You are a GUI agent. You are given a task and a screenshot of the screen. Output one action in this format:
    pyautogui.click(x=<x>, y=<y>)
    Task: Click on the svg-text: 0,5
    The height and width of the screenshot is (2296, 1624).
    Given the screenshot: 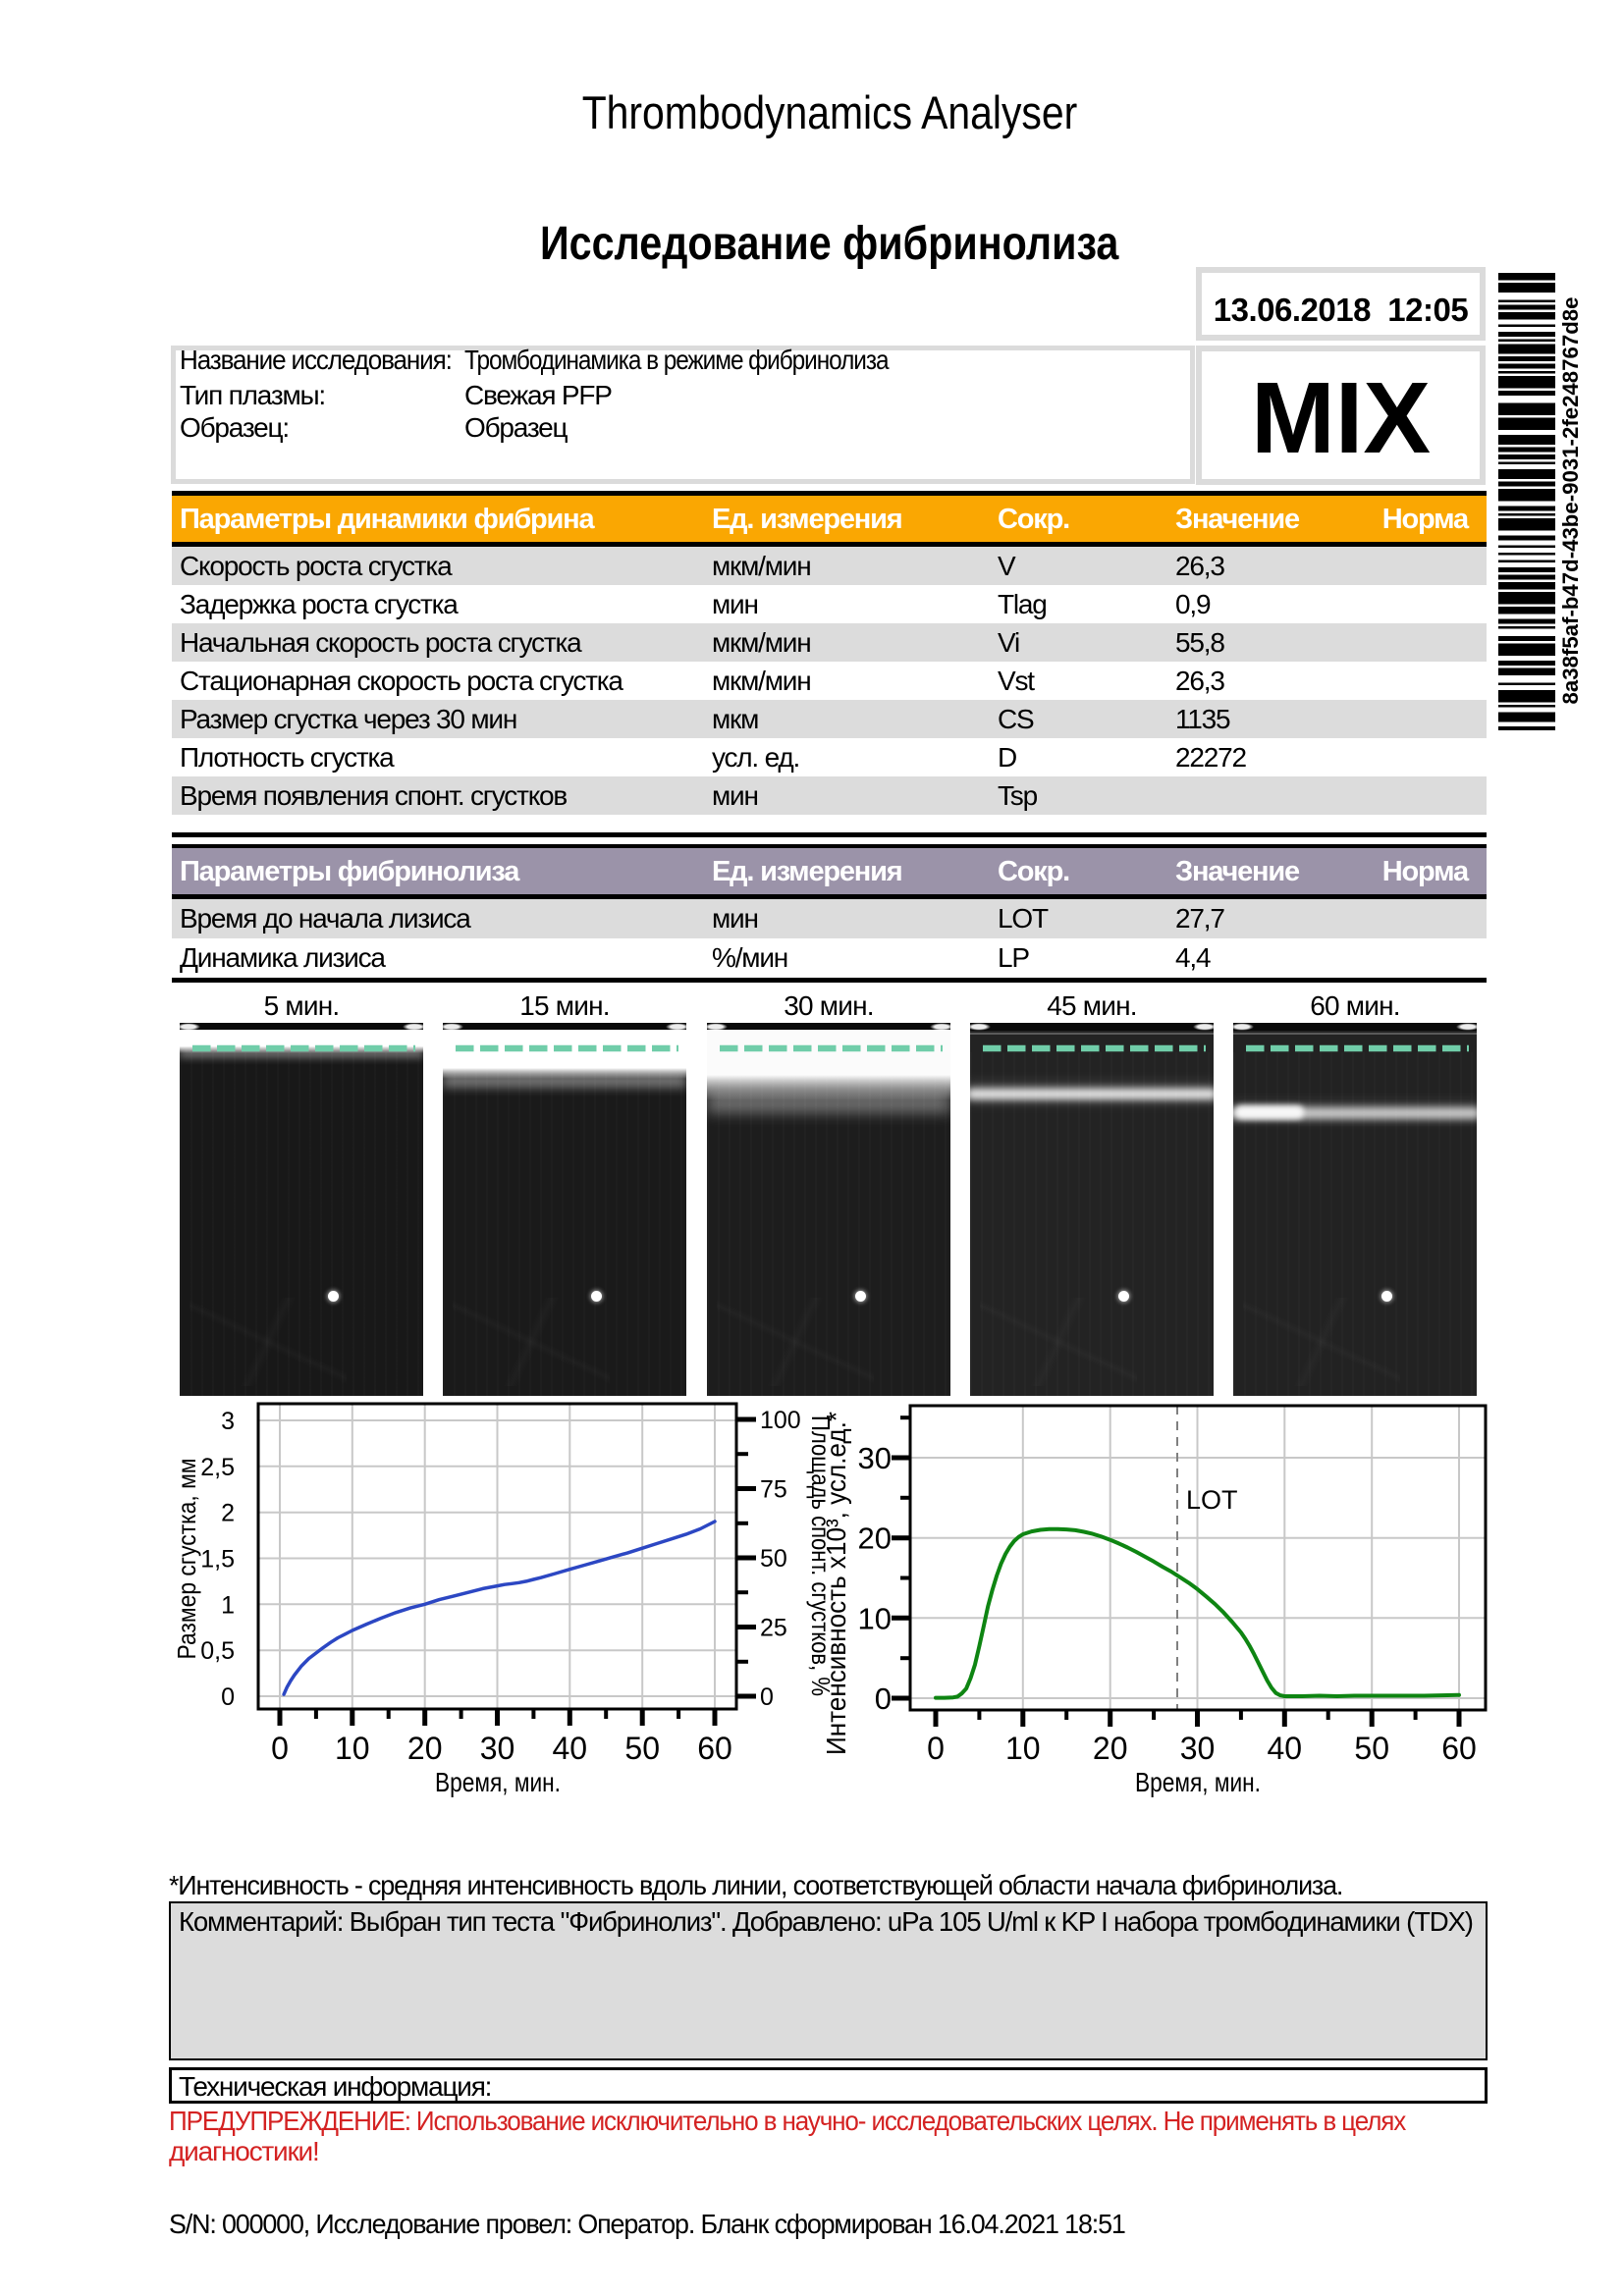 What is the action you would take?
    pyautogui.click(x=217, y=1651)
    